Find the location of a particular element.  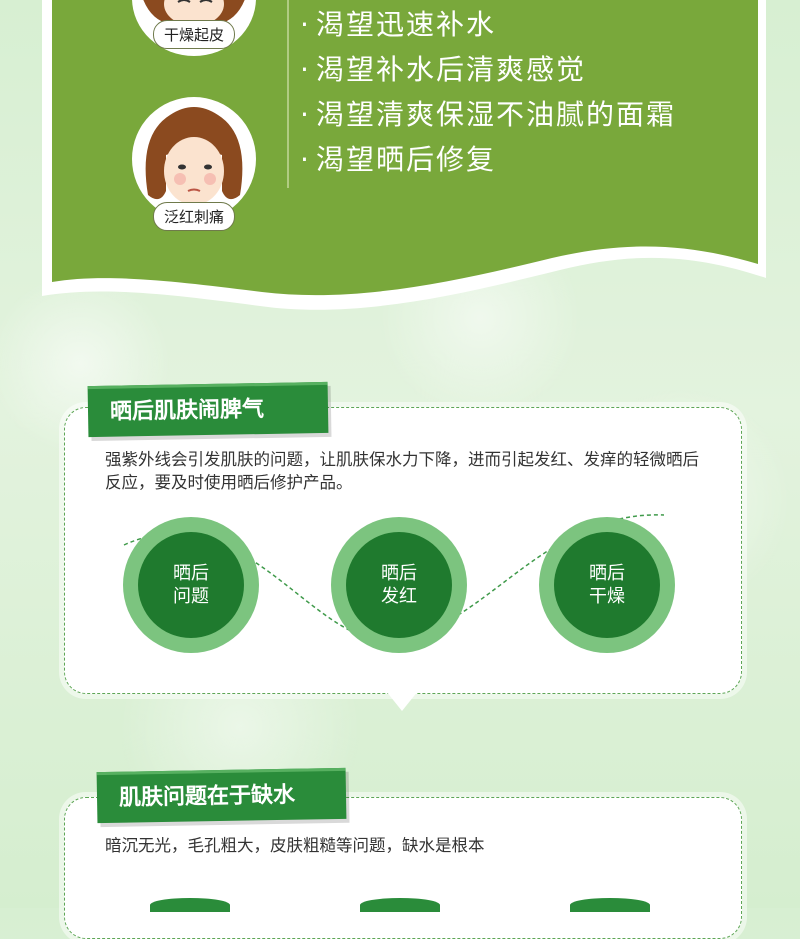

card-pointer is located at coordinates (402, 701).